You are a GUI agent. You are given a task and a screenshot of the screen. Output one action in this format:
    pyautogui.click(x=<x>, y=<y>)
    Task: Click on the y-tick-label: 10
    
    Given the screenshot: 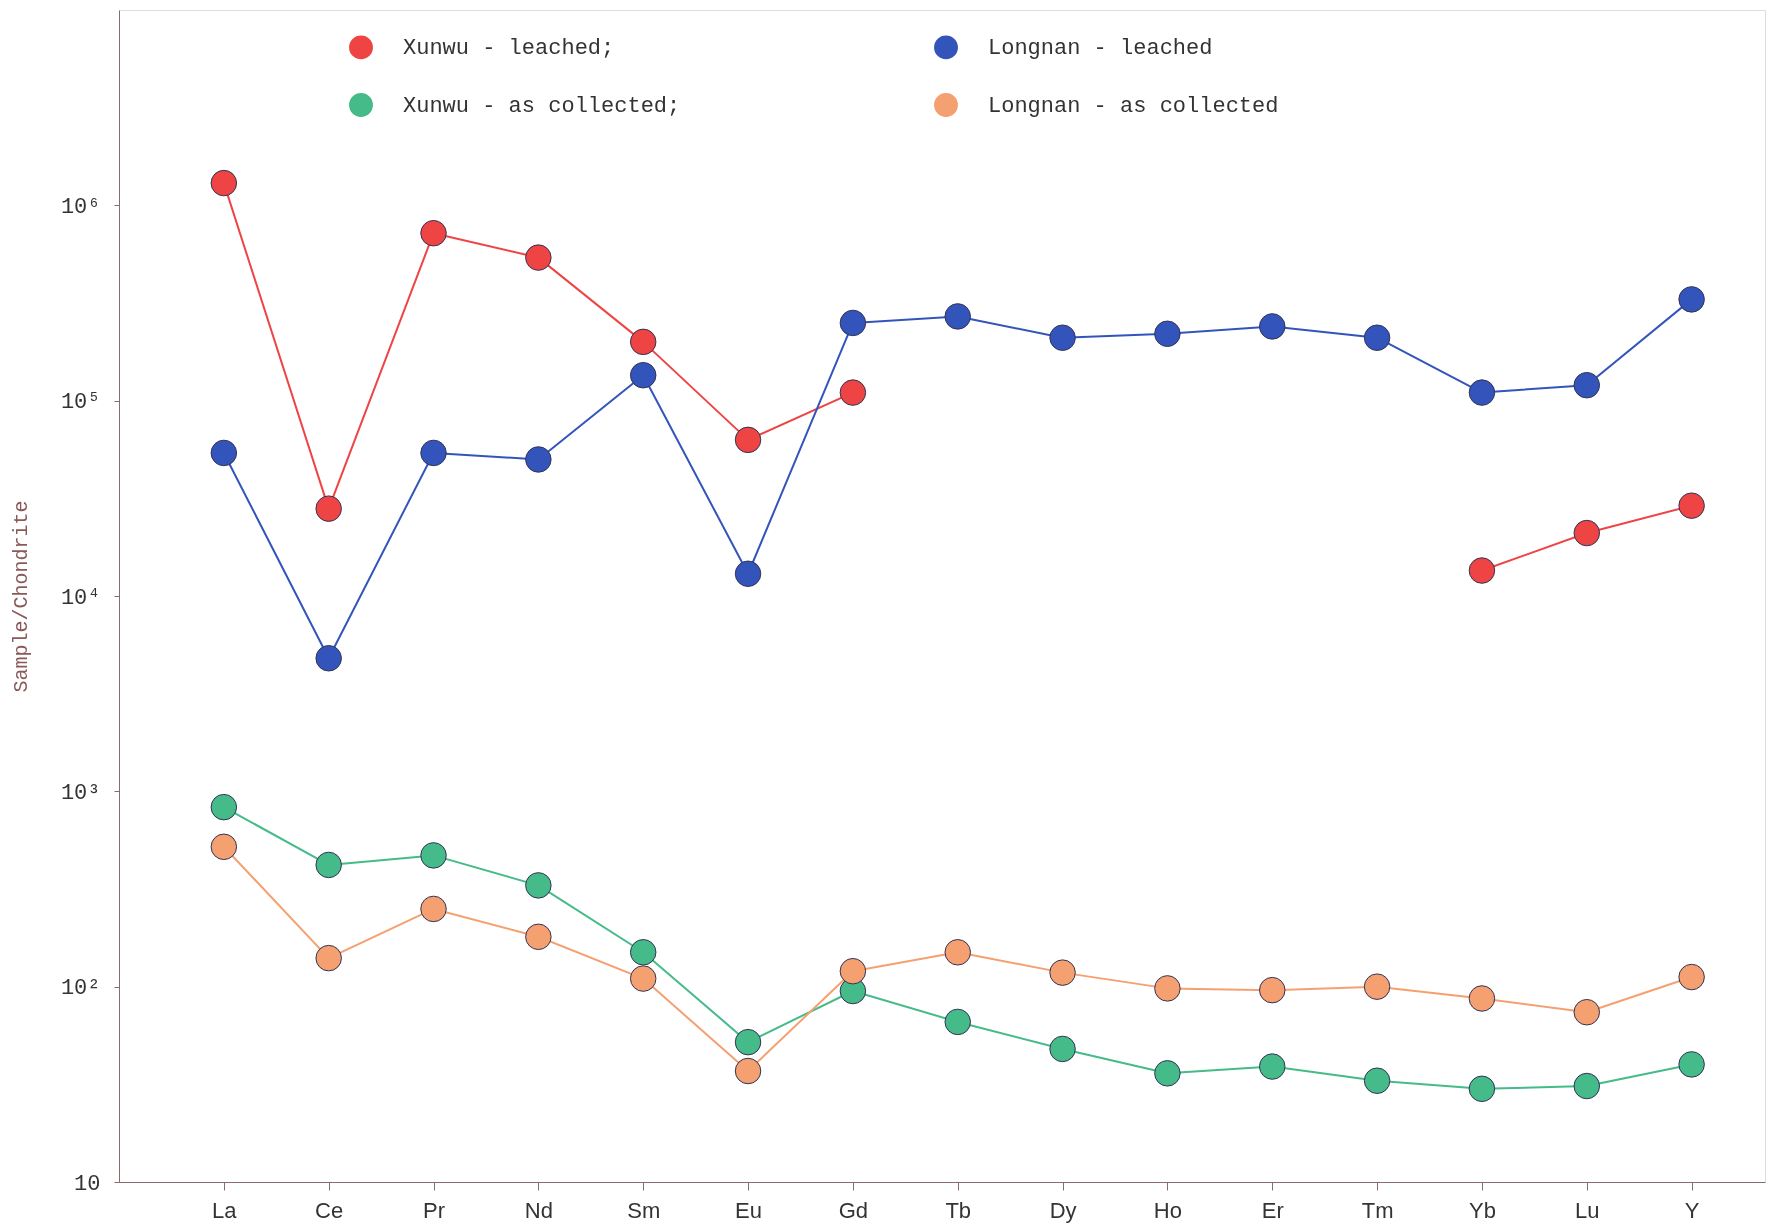 What is the action you would take?
    pyautogui.click(x=87, y=1184)
    